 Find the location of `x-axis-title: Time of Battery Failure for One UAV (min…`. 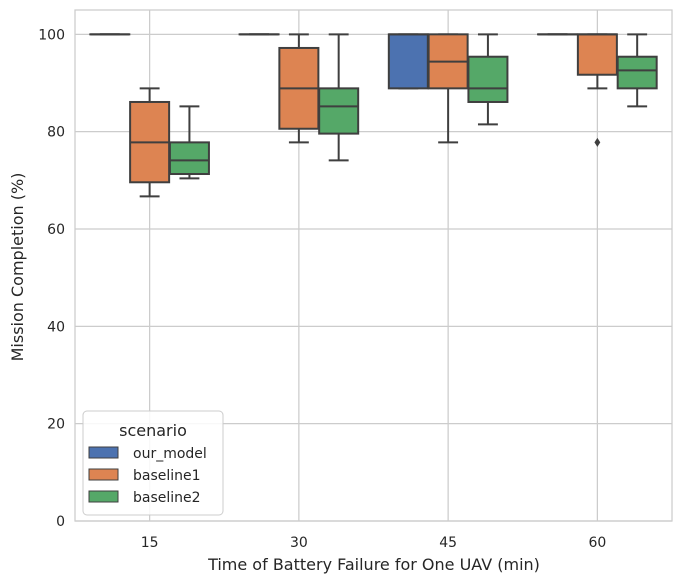

x-axis-title: Time of Battery Failure for One UAV (min… is located at coordinates (373, 564).